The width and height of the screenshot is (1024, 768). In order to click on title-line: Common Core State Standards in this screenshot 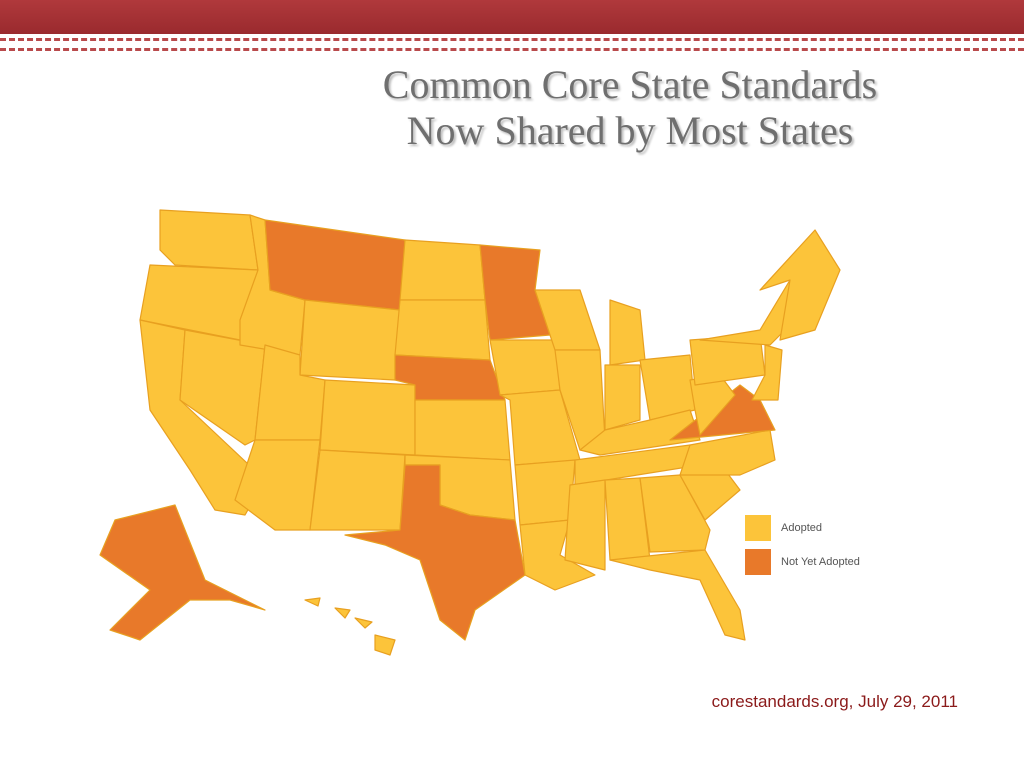, I will do `click(630, 84)`.